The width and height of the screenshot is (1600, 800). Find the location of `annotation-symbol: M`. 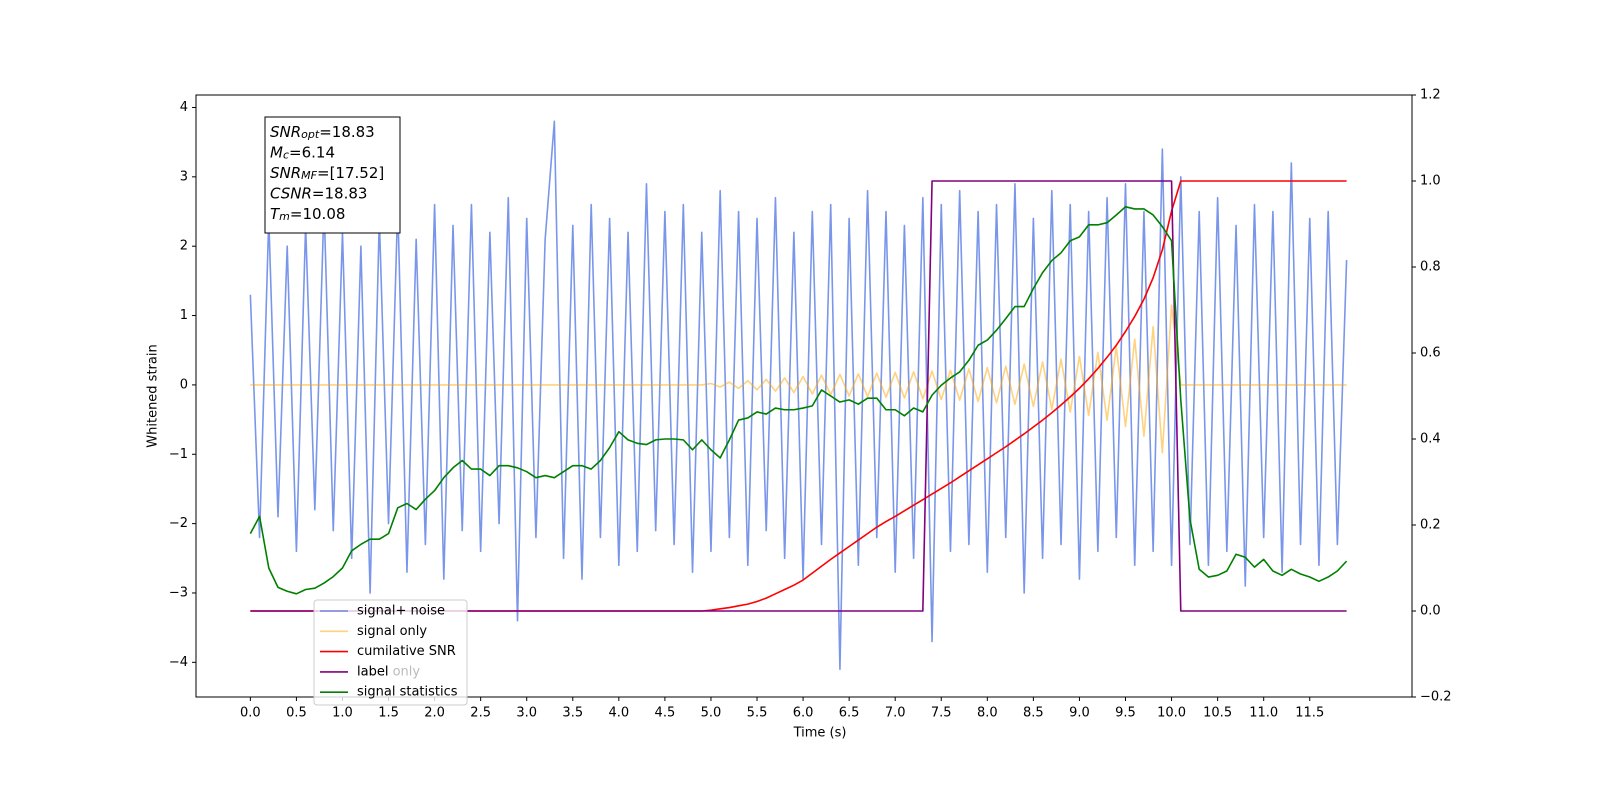

annotation-symbol: M is located at coordinates (276, 152).